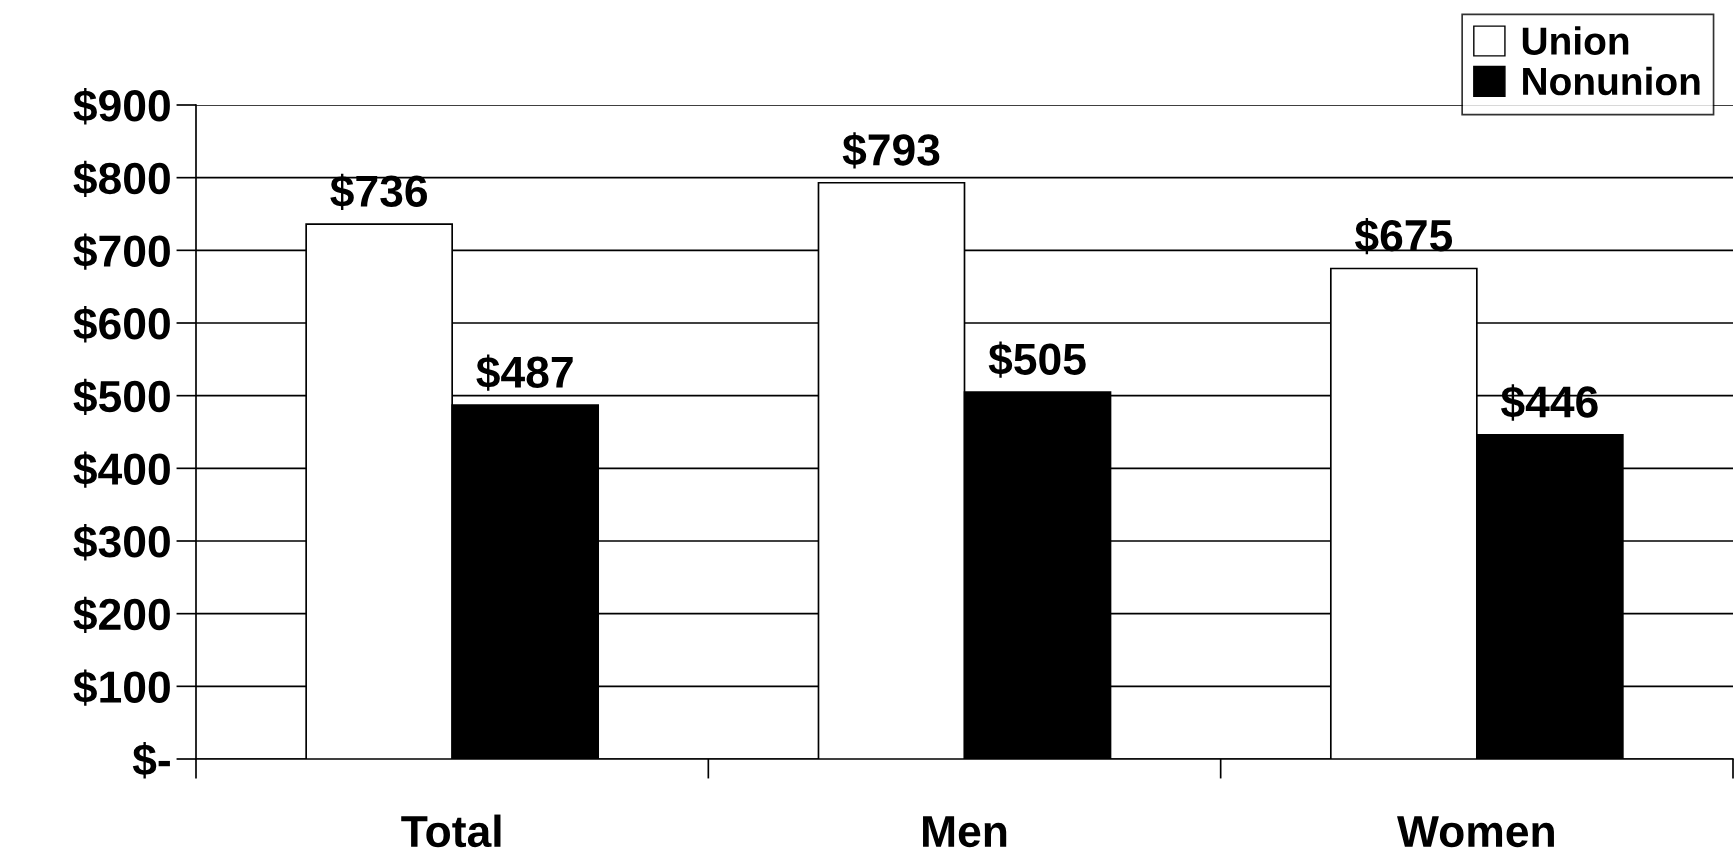  Describe the element at coordinates (121, 251) in the screenshot. I see `y-tick-label: $700` at that location.